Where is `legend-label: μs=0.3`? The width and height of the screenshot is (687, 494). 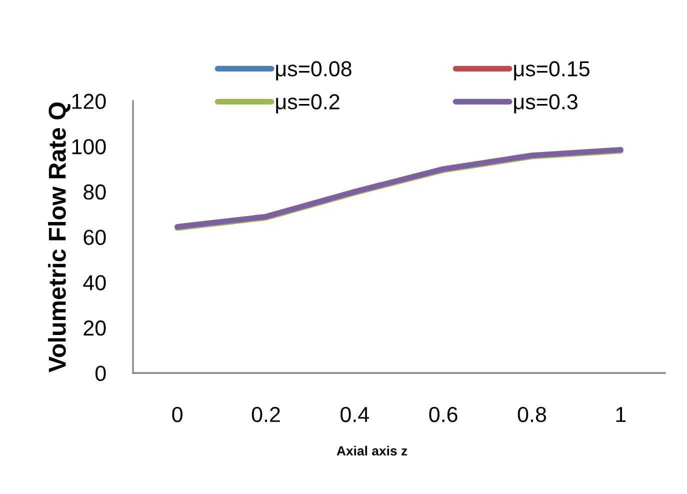
legend-label: μs=0.3 is located at coordinates (546, 104).